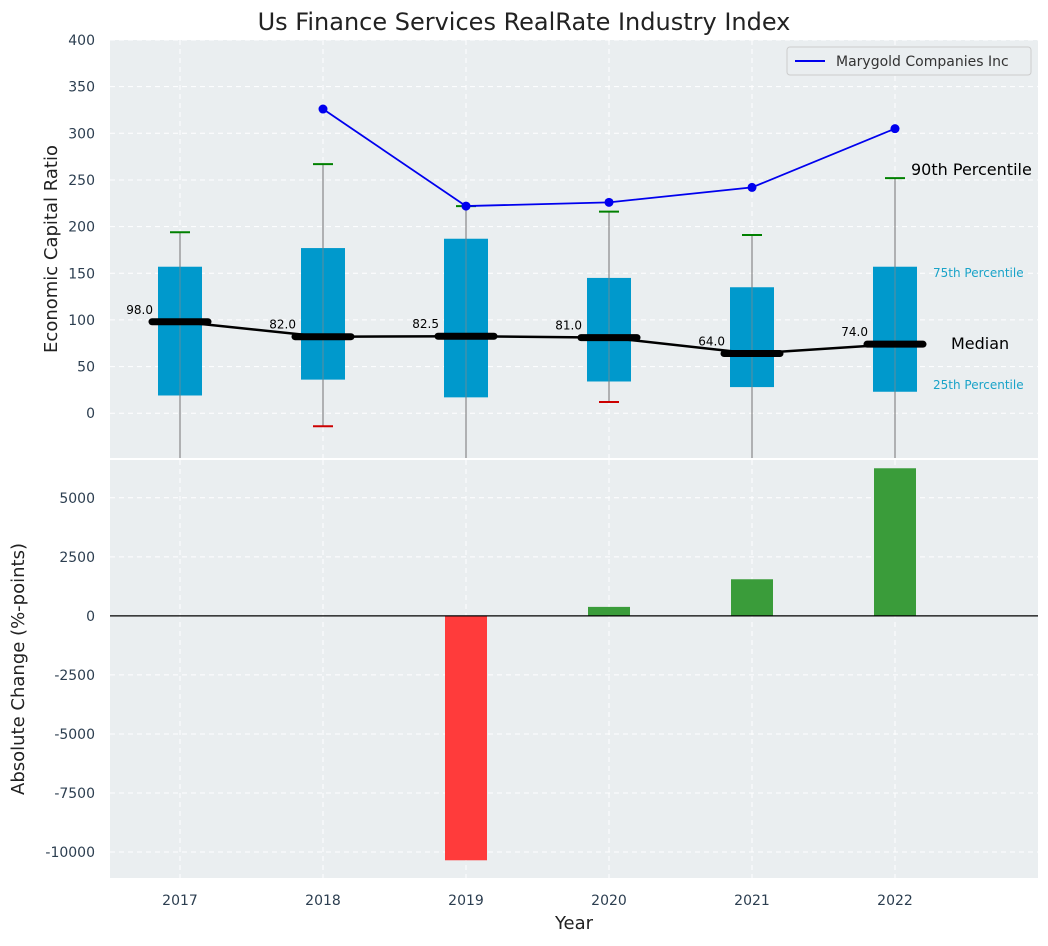 This screenshot has height=946, width=1048. I want to click on x-ticks: 2017 2018 2019 2020 2021 2022, so click(537, 901).